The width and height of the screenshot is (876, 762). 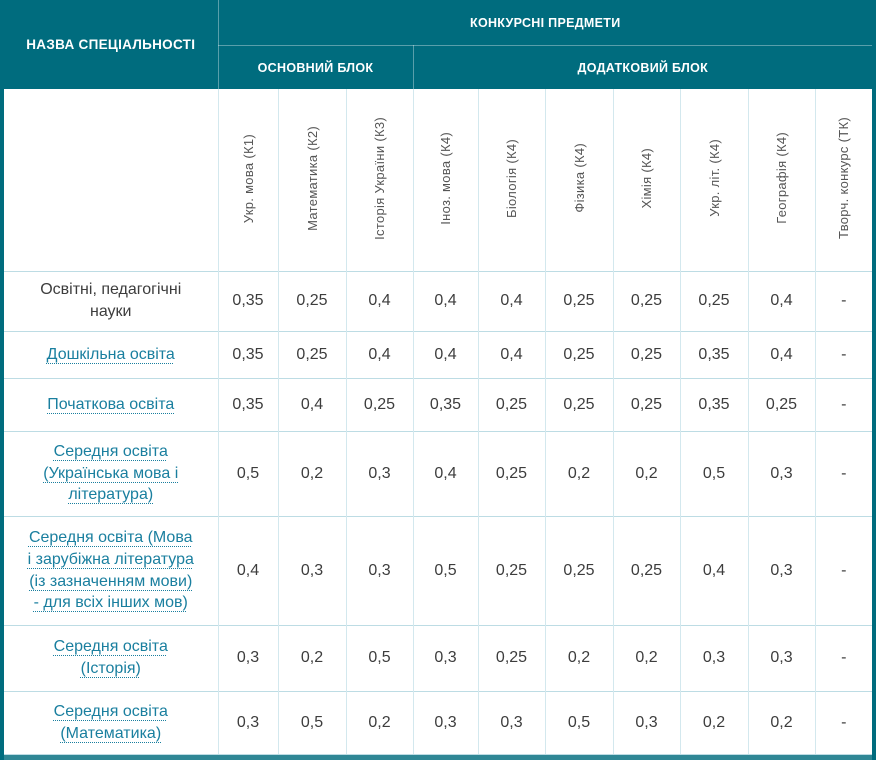 I want to click on subject-column-header-10: Творч. конкурс (ТК), so click(x=843, y=180).